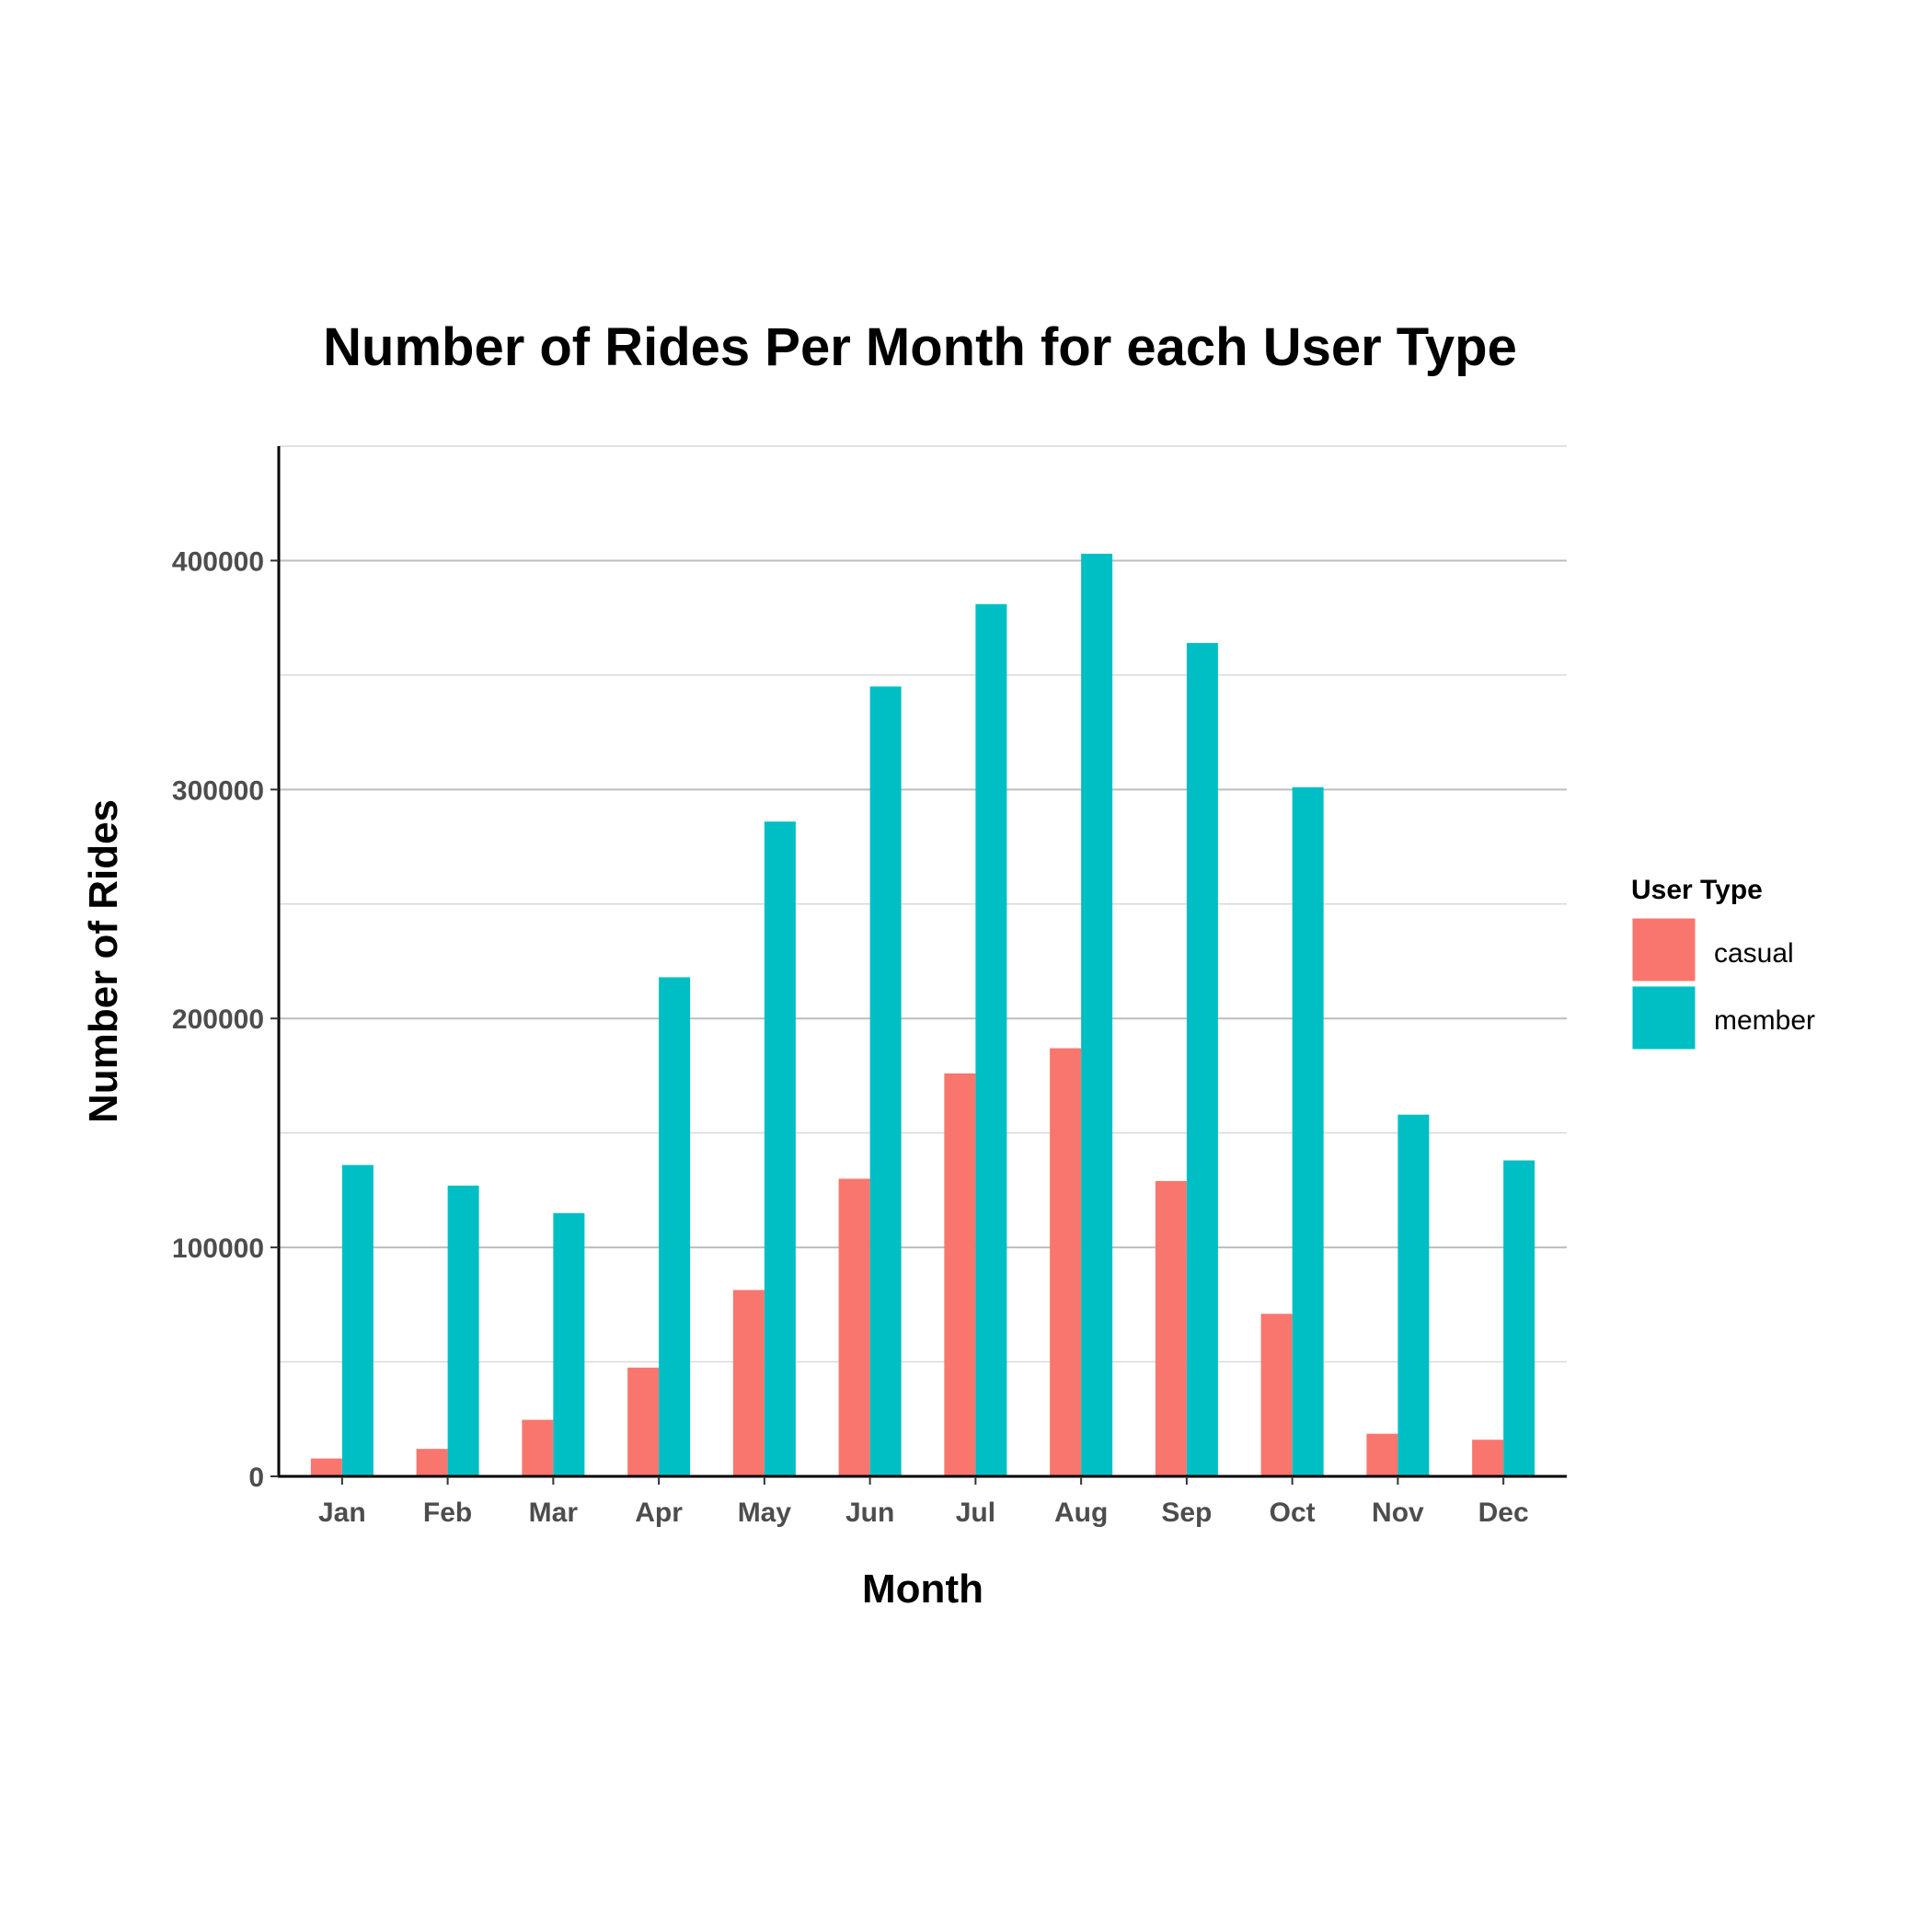 Image resolution: width=1932 pixels, height=1928 pixels. Describe the element at coordinates (357, 1320) in the screenshot. I see `bar-member-jan` at that location.